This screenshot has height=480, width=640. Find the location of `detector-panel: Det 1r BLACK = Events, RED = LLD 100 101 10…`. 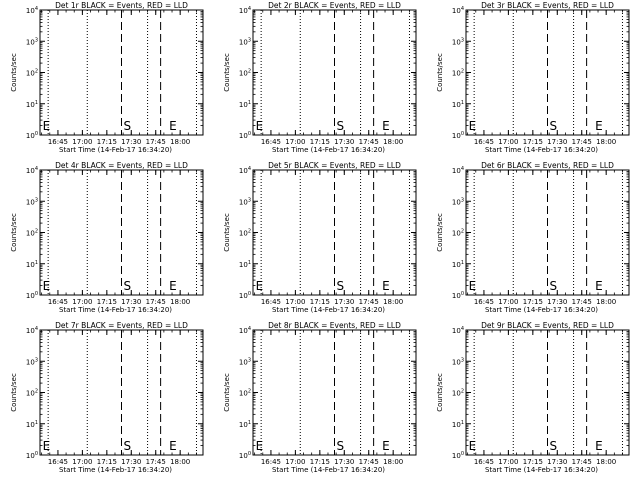

detector-panel: Det 1r BLACK = Events, RED = LLD 100 101 10… is located at coordinates (107, 77).